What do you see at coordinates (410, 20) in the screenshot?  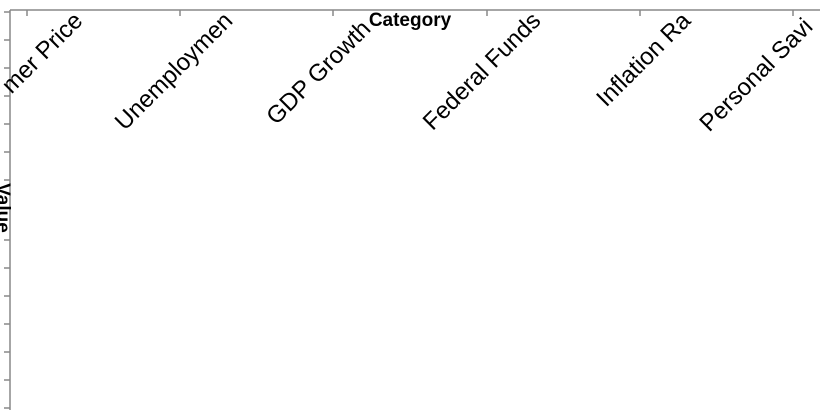 I see `x-axis-title: Category` at bounding box center [410, 20].